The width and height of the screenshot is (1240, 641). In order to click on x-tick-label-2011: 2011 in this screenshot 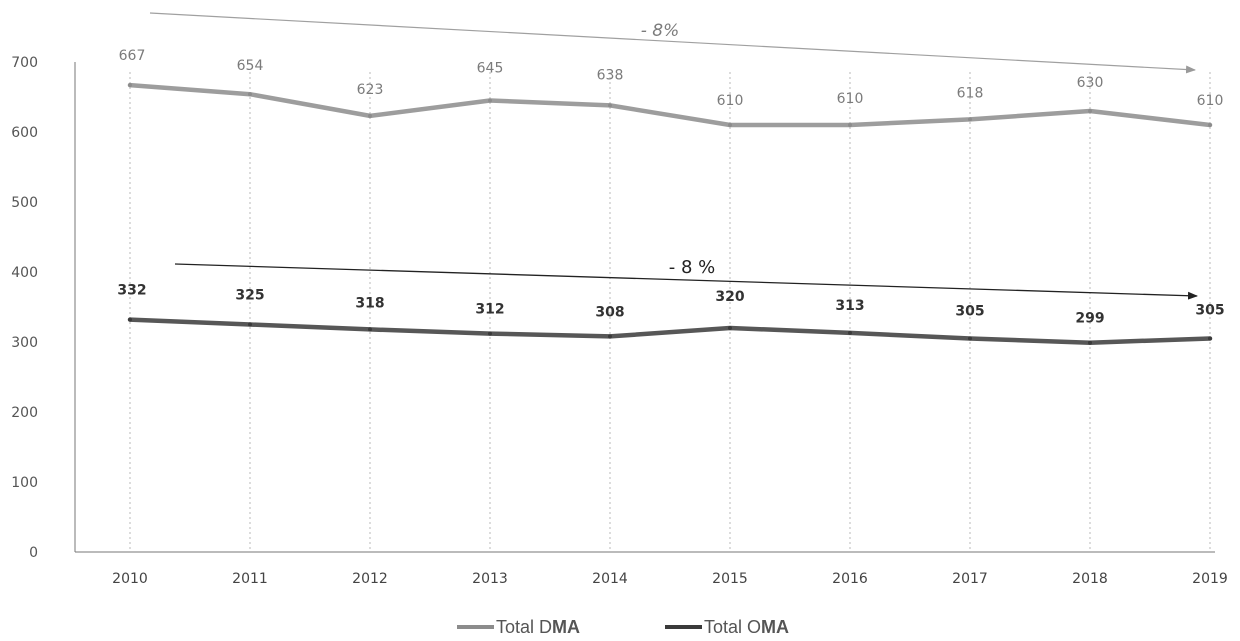, I will do `click(250, 579)`.